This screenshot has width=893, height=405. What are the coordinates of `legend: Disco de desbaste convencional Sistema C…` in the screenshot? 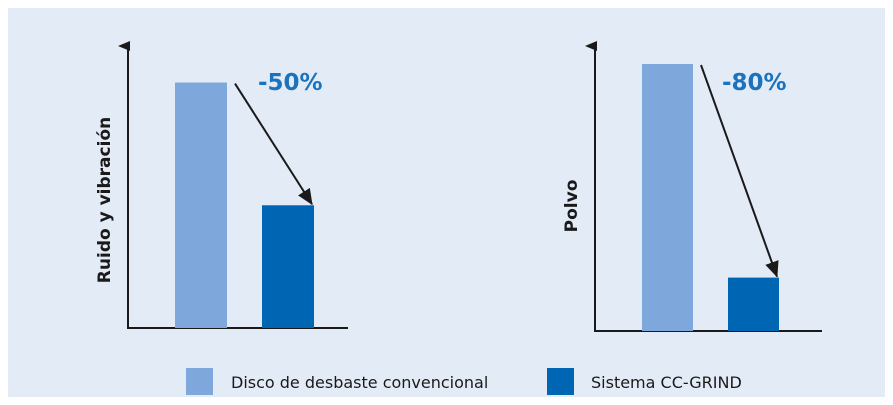 It's located at (464, 381).